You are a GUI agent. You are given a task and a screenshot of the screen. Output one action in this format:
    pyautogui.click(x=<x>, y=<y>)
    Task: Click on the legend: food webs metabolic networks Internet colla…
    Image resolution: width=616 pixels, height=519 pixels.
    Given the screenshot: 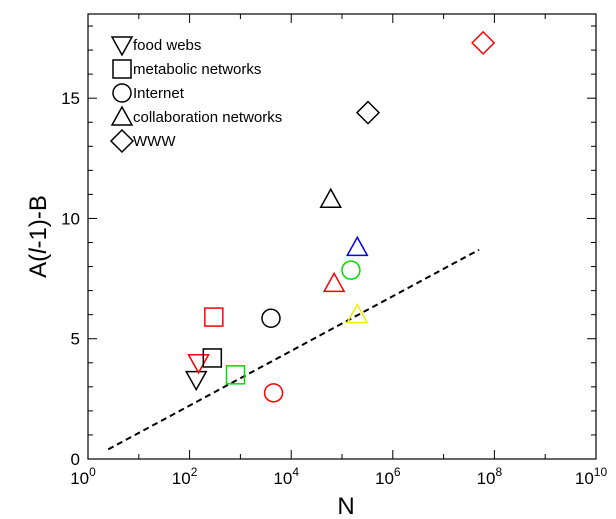 What is the action you would take?
    pyautogui.click(x=195, y=95)
    